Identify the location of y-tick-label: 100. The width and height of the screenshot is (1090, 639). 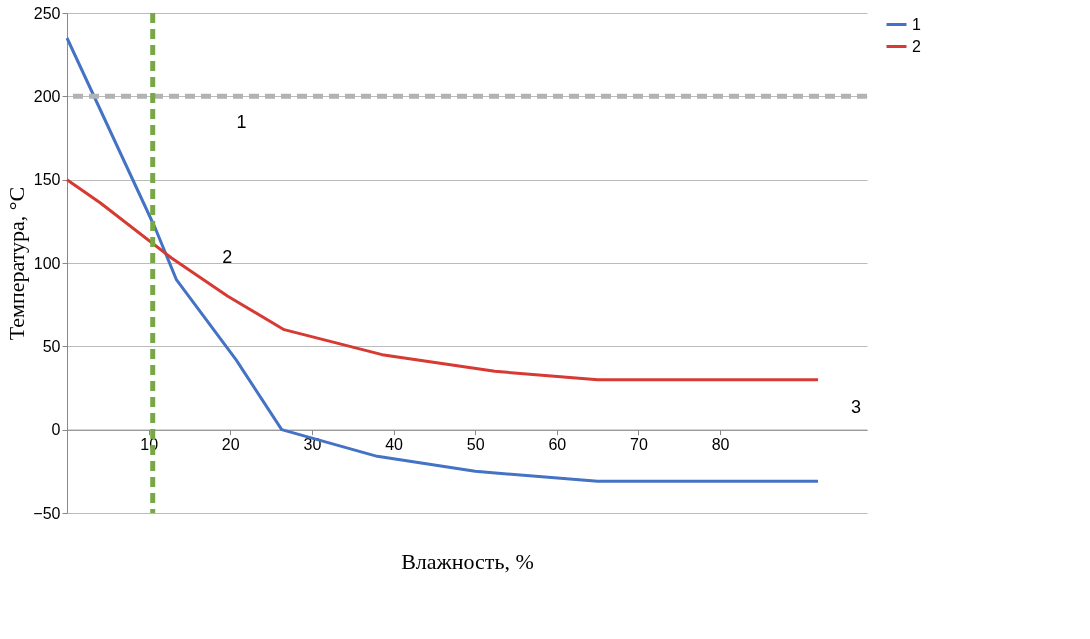
(47, 263).